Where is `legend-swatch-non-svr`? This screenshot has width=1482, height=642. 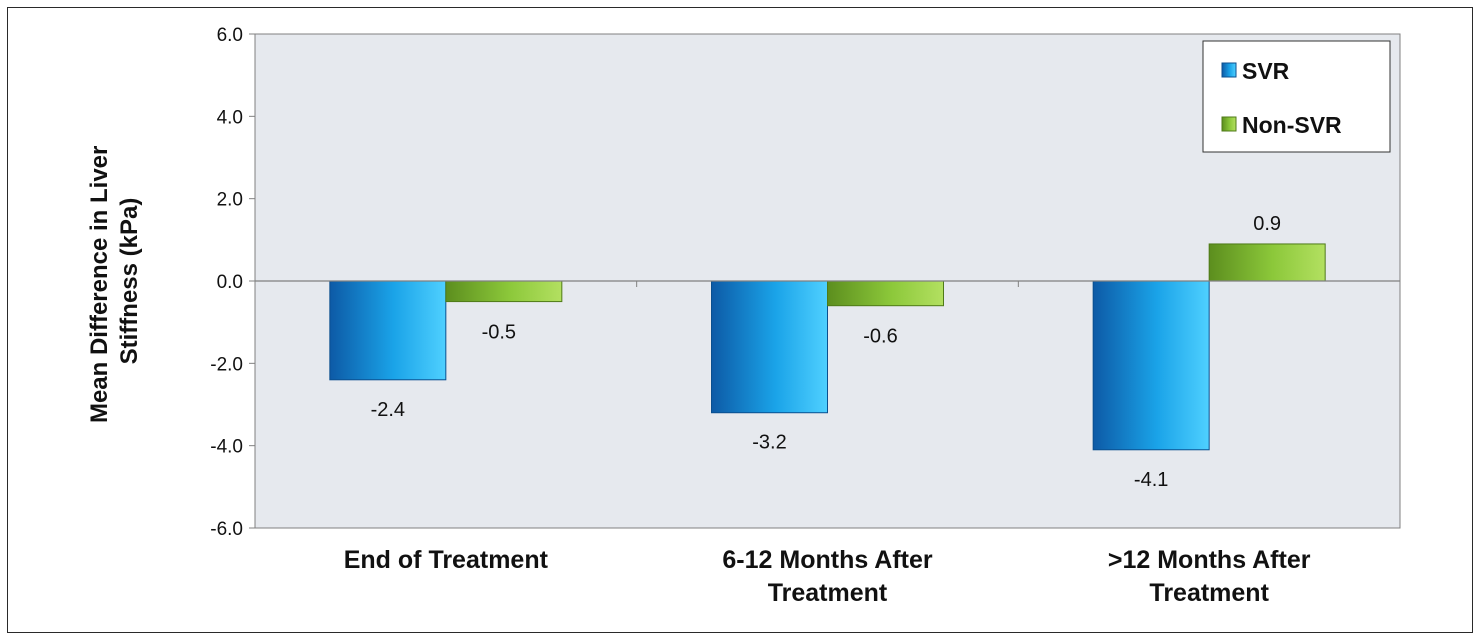
legend-swatch-non-svr is located at coordinates (1229, 124).